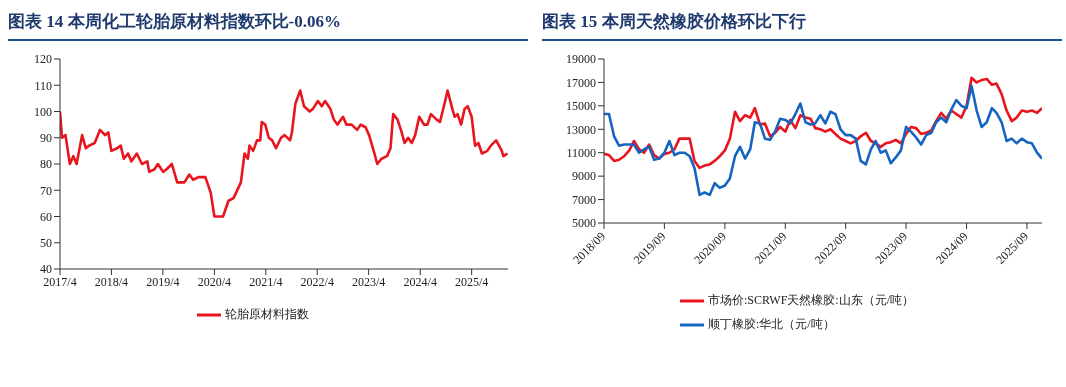 The image size is (1066, 387). I want to click on legend-label: 市场价:SCRWF天然橡胶:山东（元/吨）, so click(811, 299).